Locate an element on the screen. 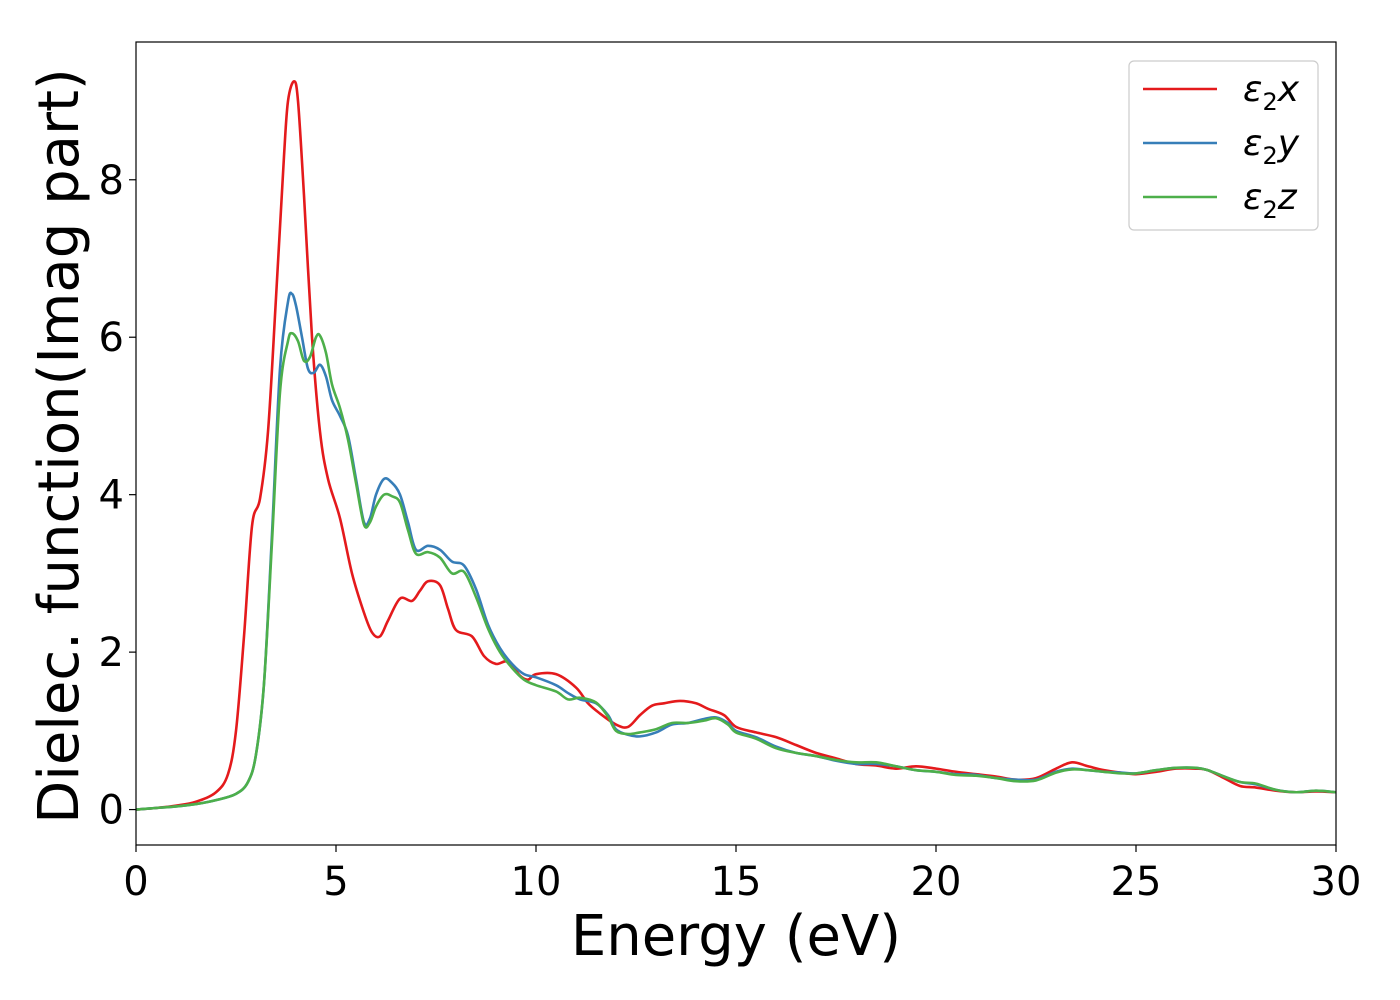 The image size is (1400, 1000). legend-entry-e2y: ε2y is located at coordinates (1221, 146).